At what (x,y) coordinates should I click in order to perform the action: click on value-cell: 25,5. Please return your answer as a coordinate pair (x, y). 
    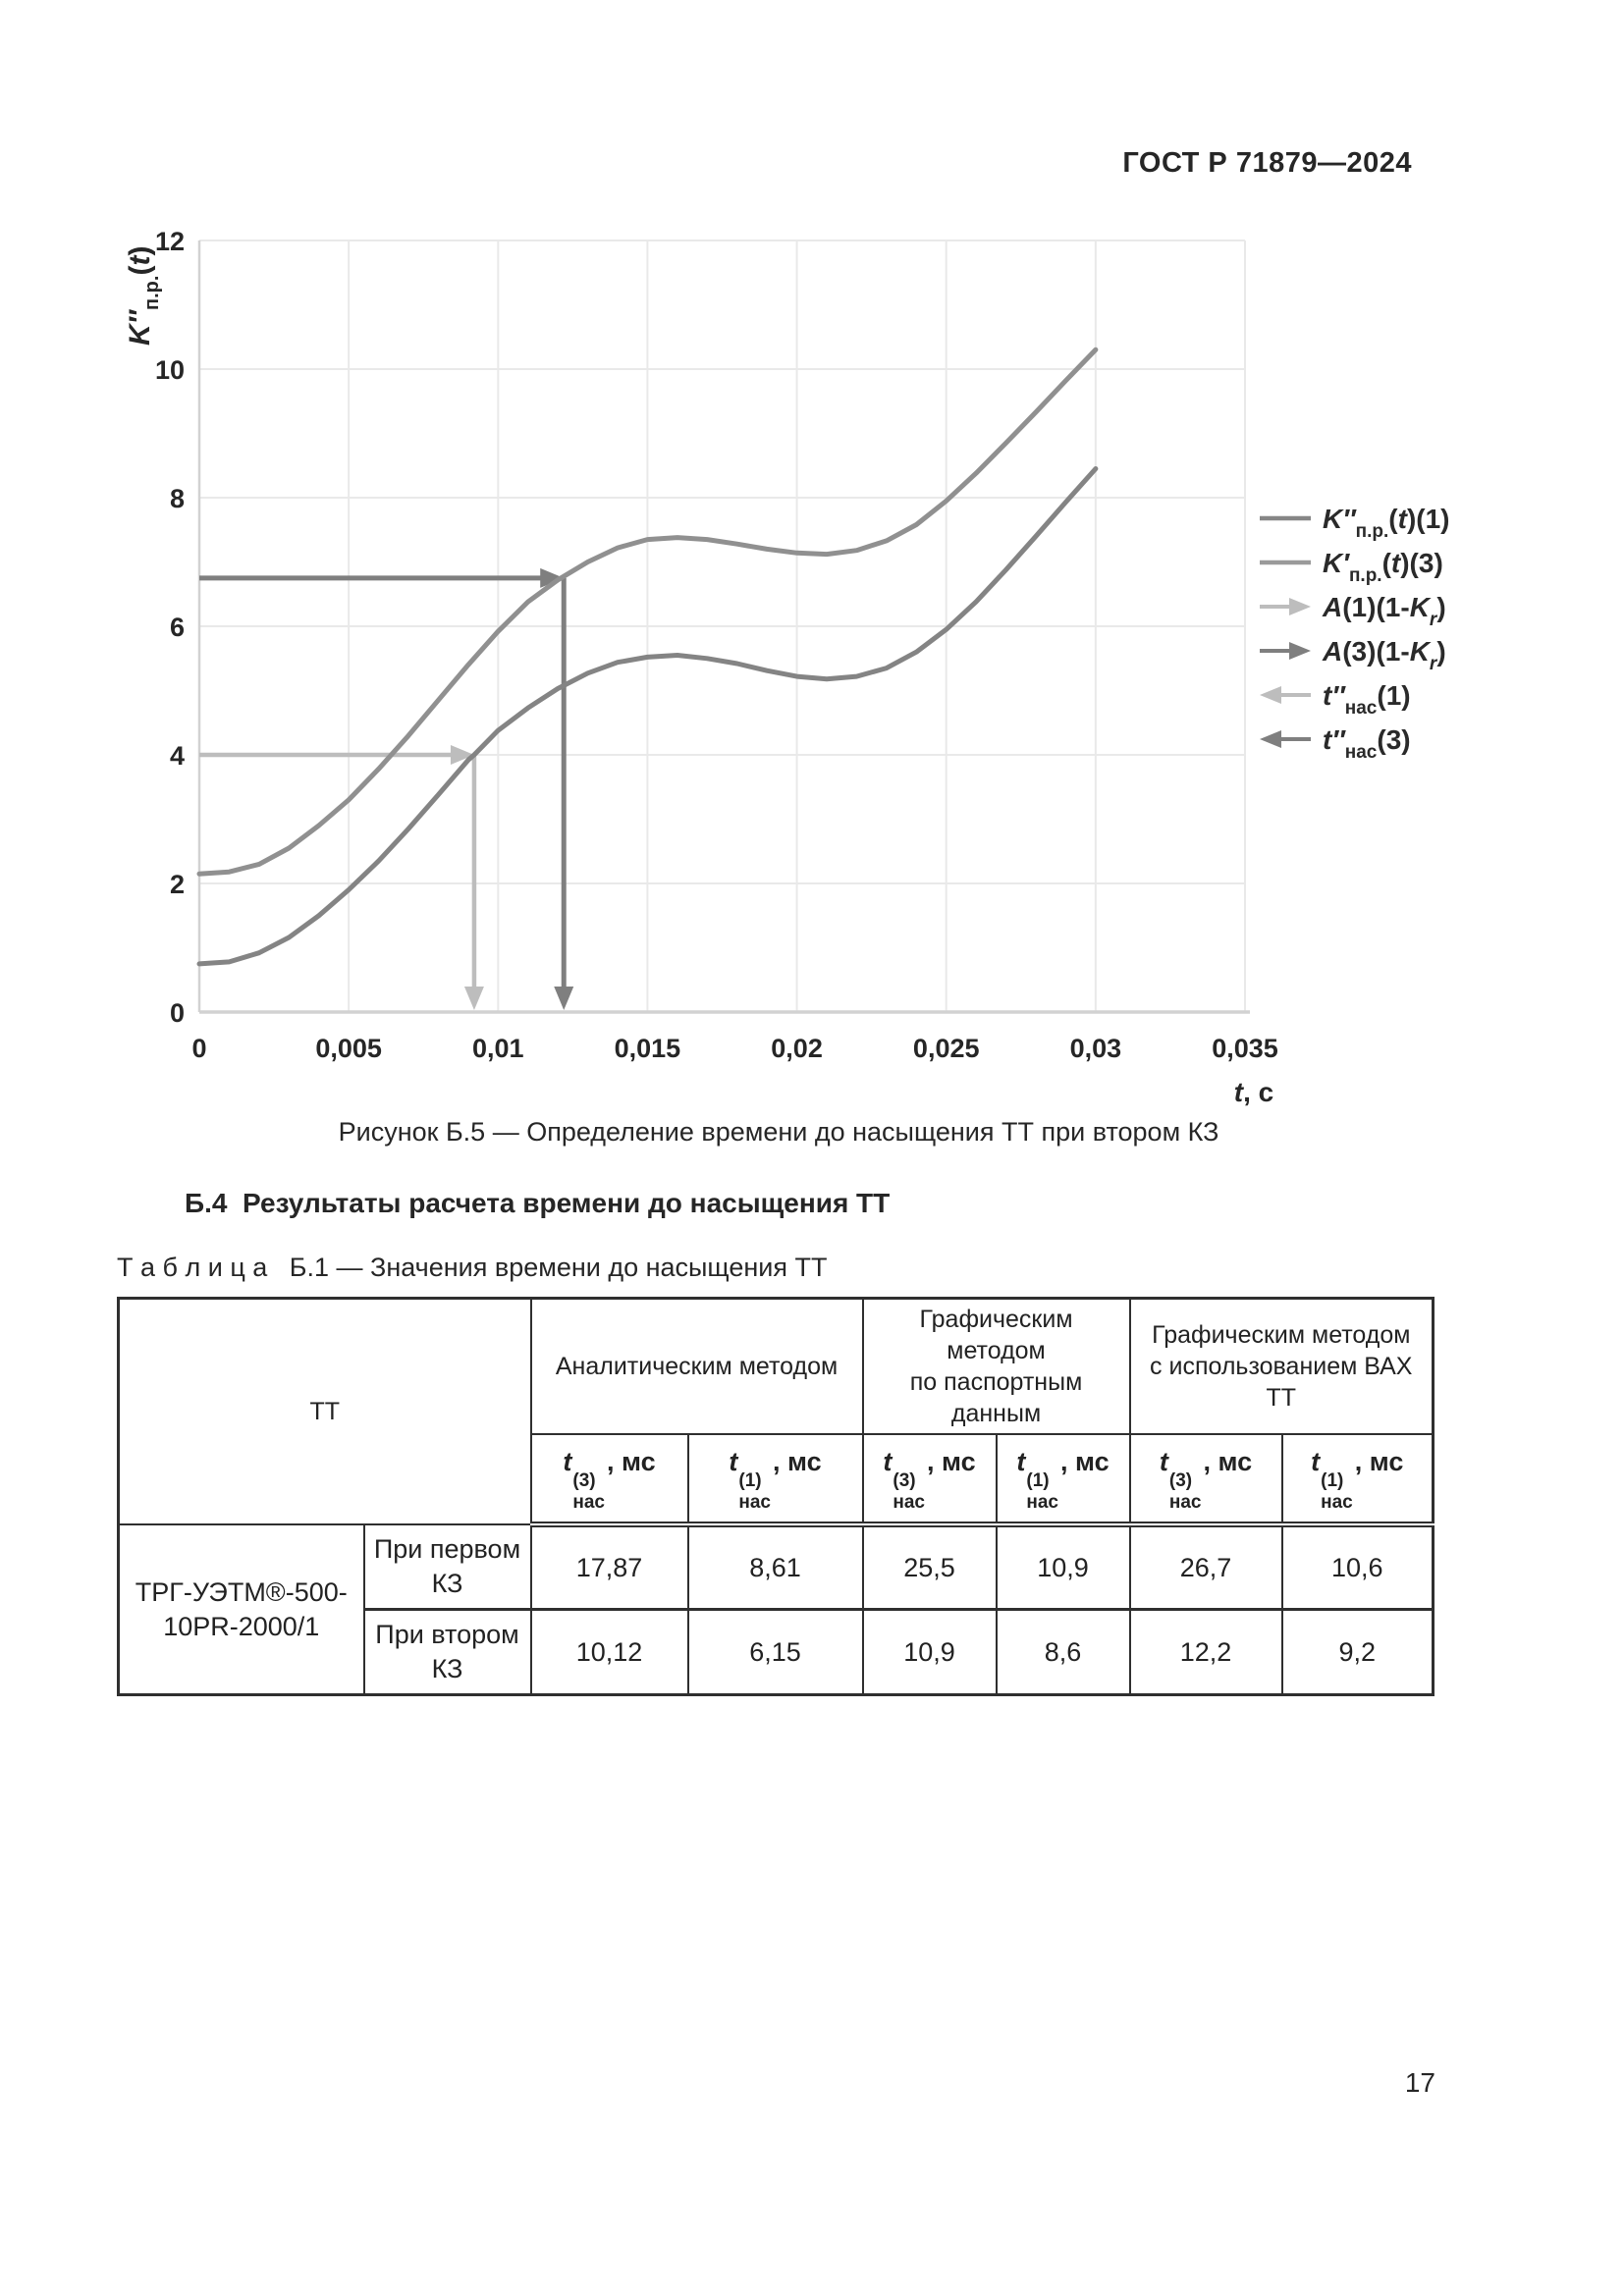
    Looking at the image, I should click on (929, 1567).